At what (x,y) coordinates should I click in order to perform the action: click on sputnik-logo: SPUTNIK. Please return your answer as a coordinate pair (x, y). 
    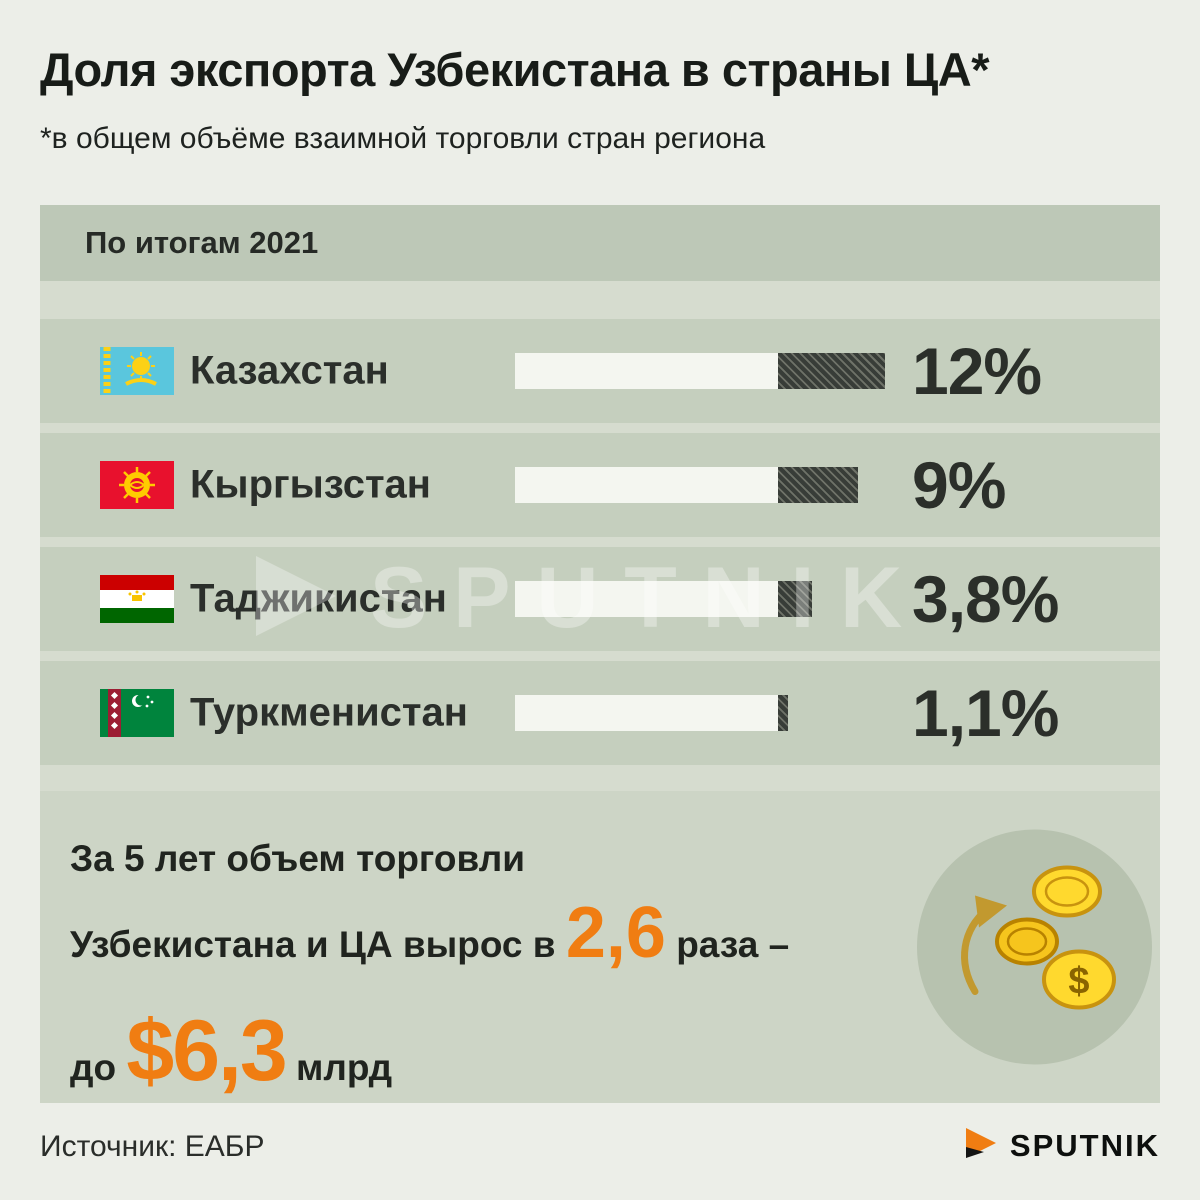
    Looking at the image, I should click on (1062, 1145).